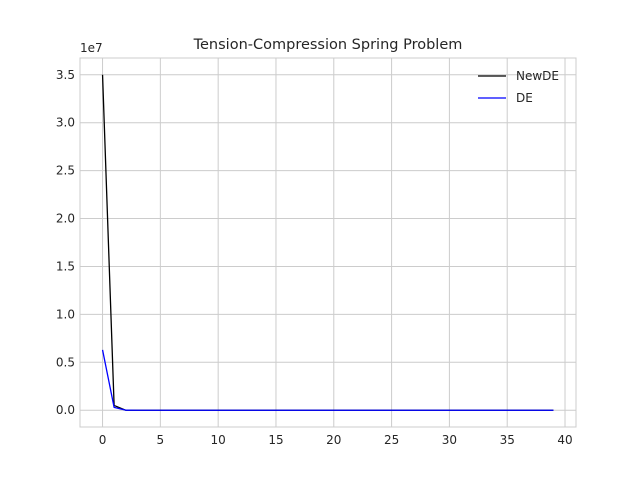 The image size is (640, 480). I want to click on x-tick-label: 35, so click(507, 440).